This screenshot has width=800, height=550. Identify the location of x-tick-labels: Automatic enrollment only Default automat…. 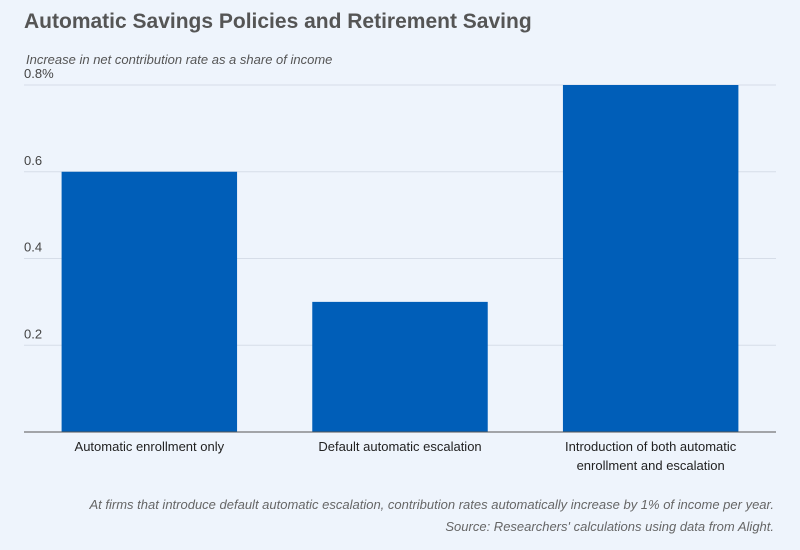
(406, 456).